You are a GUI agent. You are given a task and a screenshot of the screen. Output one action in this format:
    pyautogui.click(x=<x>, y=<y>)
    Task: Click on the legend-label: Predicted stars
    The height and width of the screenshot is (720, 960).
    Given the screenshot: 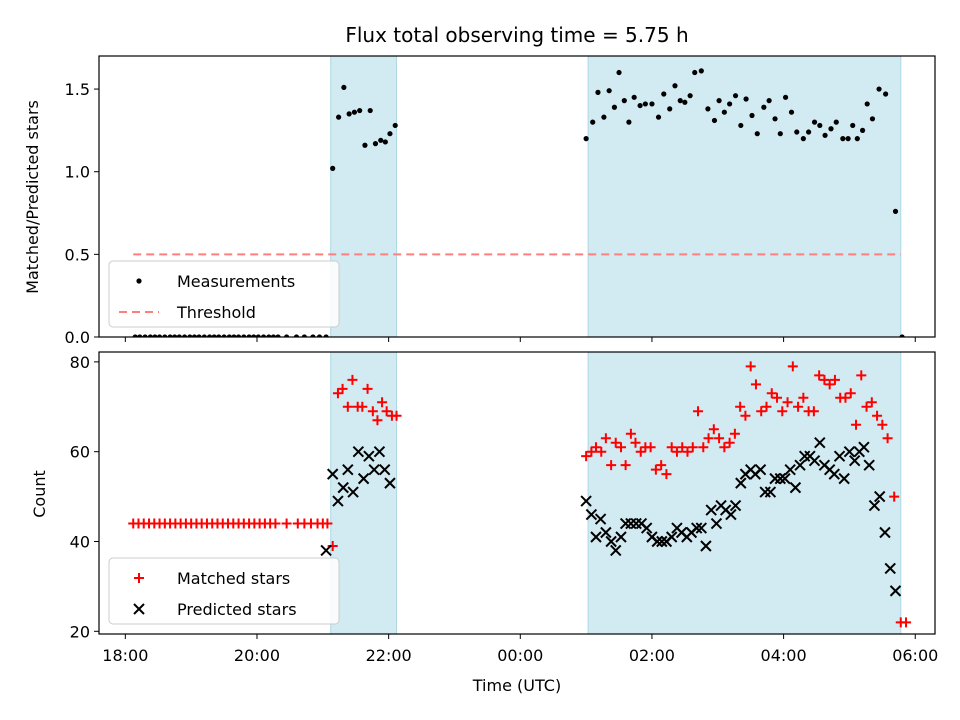 What is the action you would take?
    pyautogui.click(x=237, y=609)
    